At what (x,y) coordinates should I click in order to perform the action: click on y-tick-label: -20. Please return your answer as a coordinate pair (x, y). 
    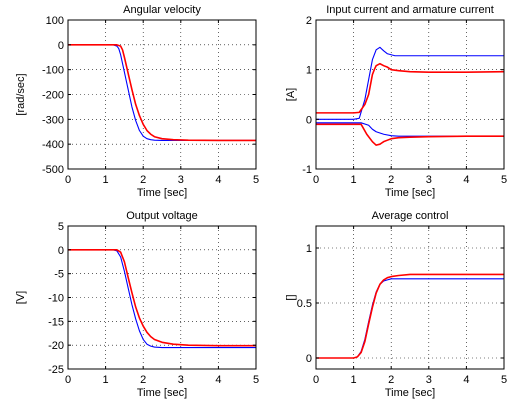
    Looking at the image, I should click on (56, 346).